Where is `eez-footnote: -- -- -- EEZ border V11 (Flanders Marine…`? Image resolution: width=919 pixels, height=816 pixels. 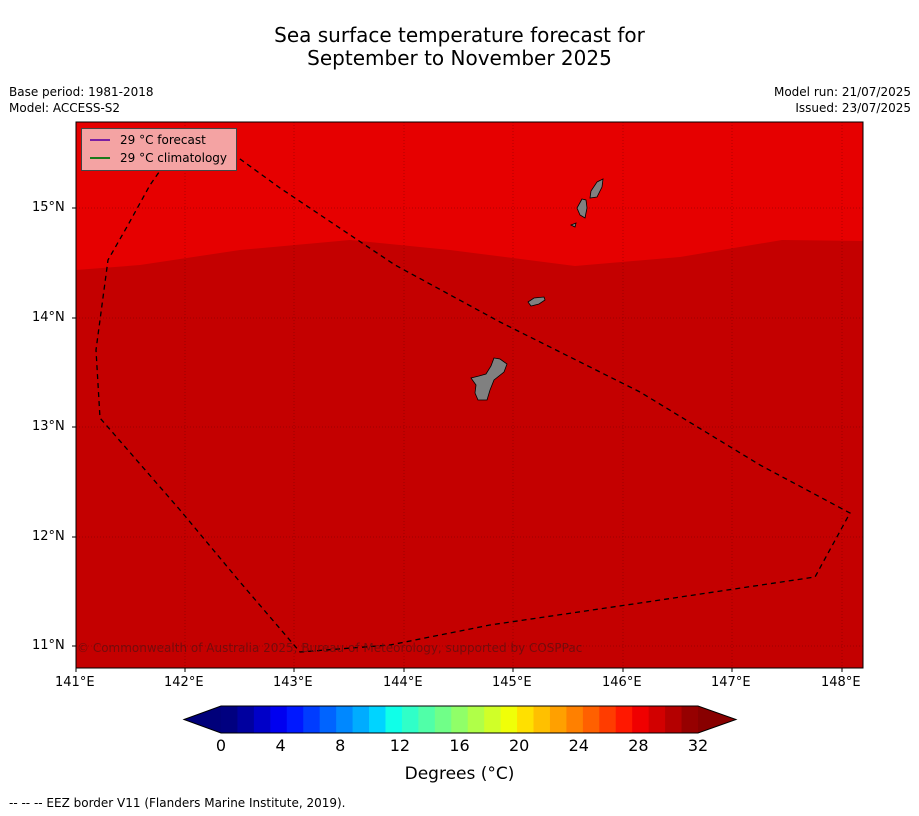 eez-footnote: -- -- -- EEZ border V11 (Flanders Marine… is located at coordinates (177, 803).